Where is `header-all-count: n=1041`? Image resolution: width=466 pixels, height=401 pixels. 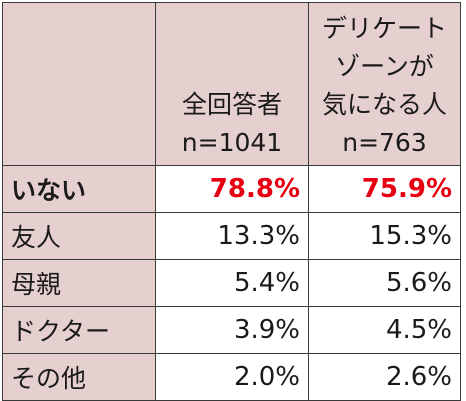
header-all-count: n=1041 is located at coordinates (232, 142).